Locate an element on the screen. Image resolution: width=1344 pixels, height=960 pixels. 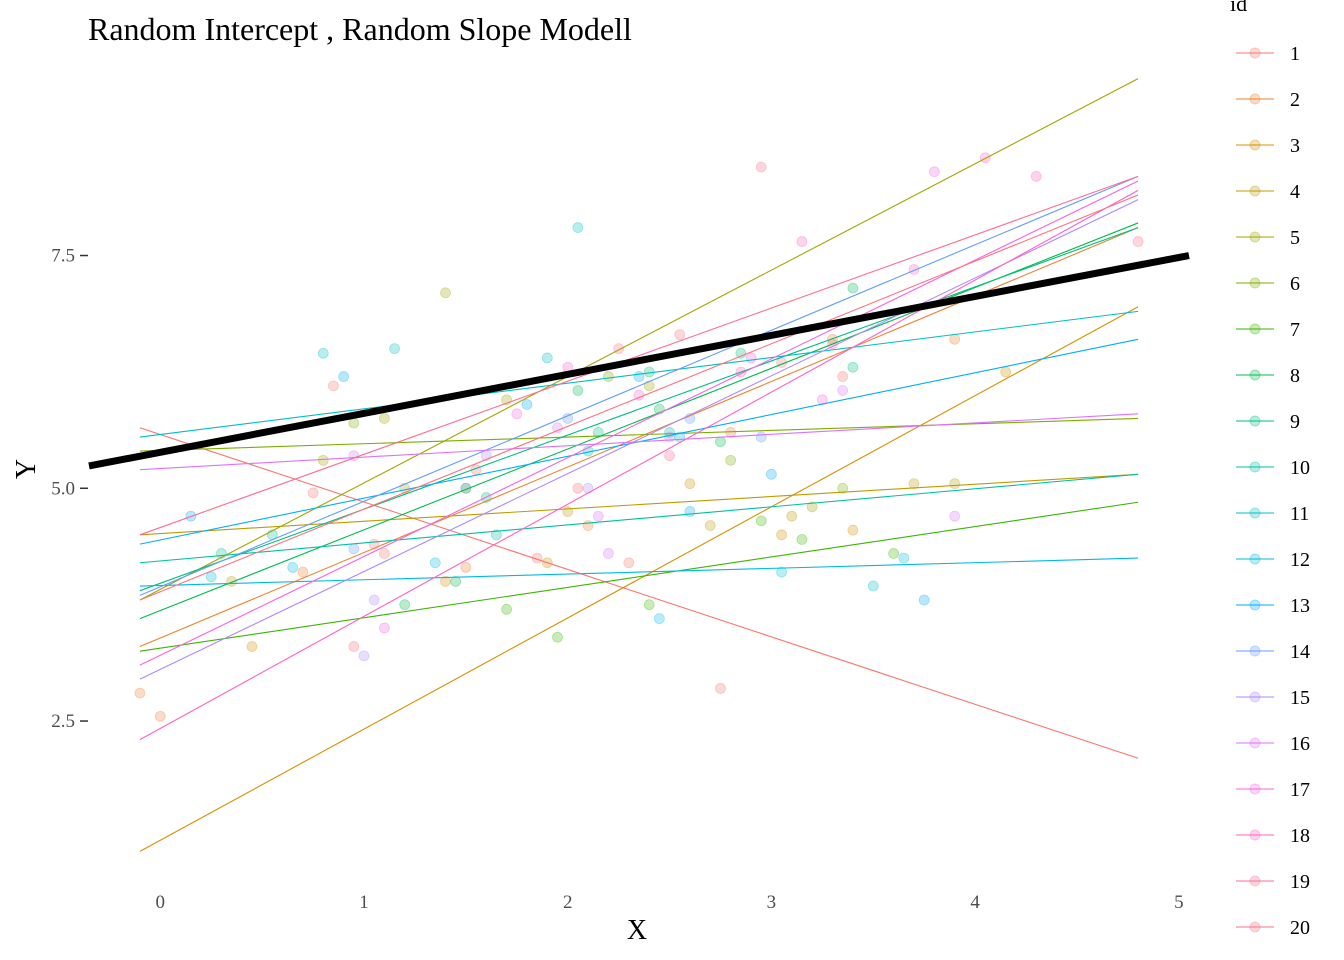
legend-label: 14 is located at coordinates (1300, 652).